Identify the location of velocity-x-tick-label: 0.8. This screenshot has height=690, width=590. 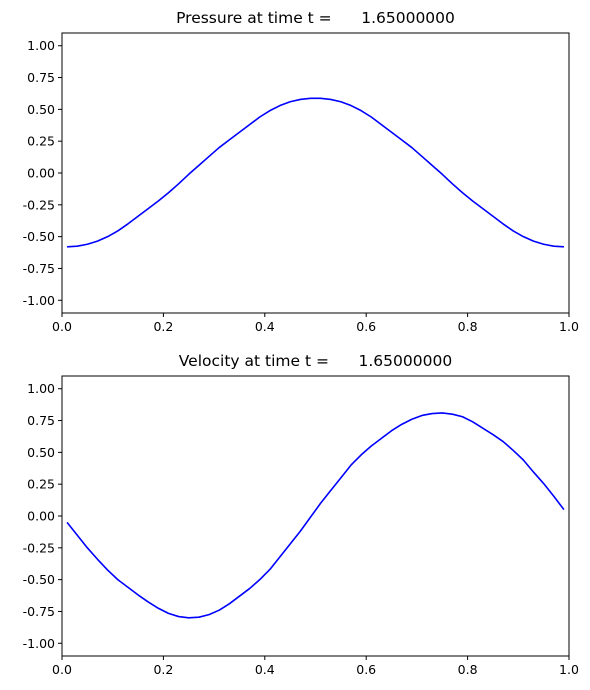
(468, 669).